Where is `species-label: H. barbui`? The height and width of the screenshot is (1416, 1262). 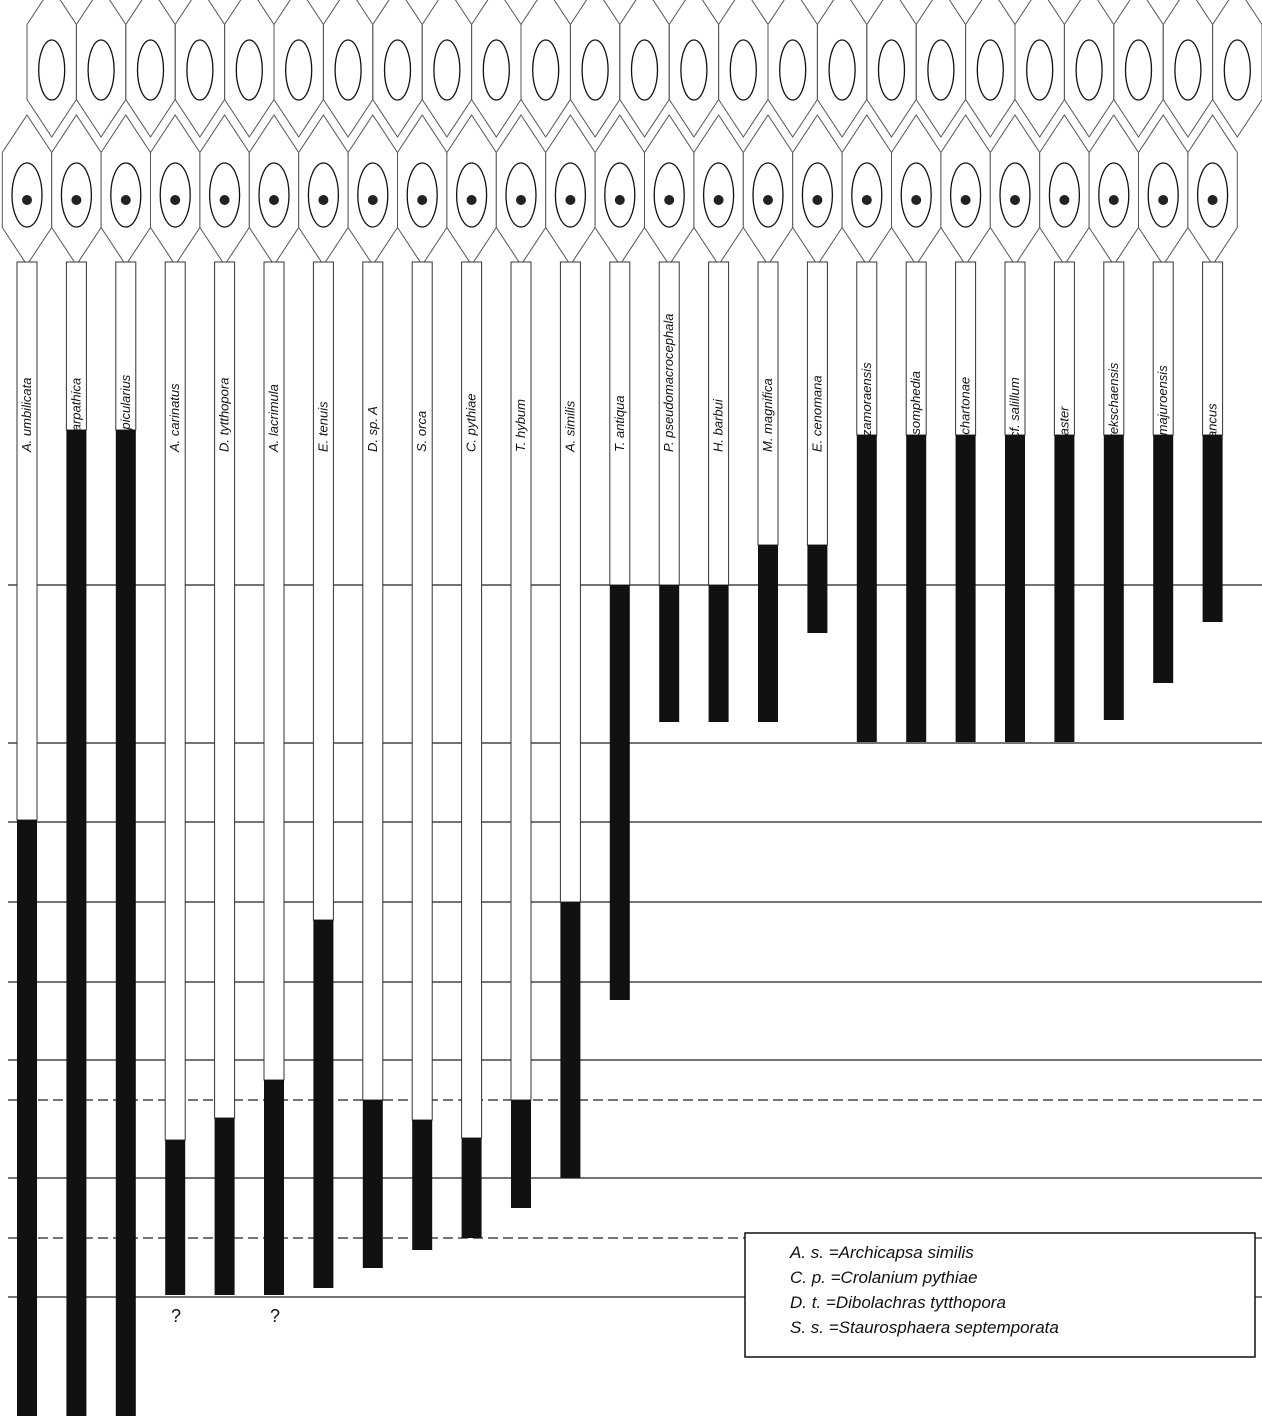 species-label: H. barbui is located at coordinates (718, 425).